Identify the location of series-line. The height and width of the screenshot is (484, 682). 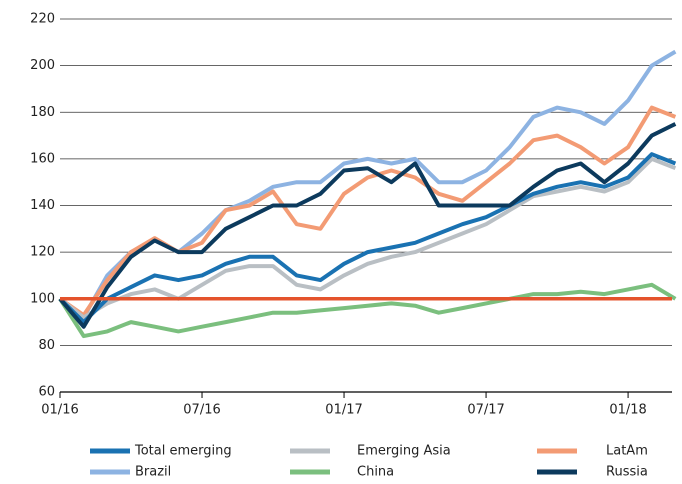
(367, 310).